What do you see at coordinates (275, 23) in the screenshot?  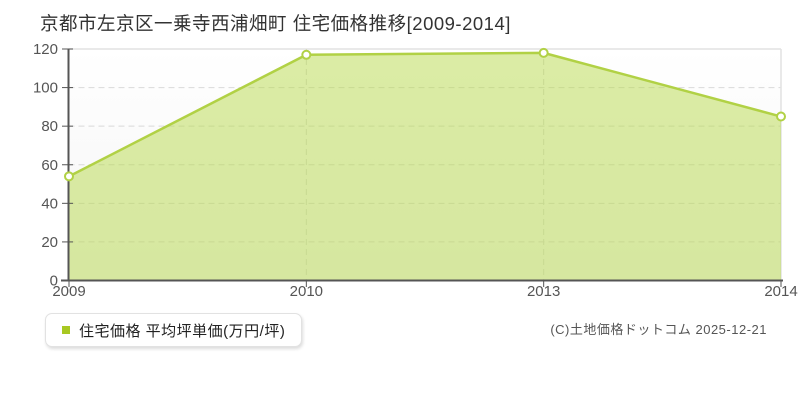 I see `page-title: 京都市左京区一乗寺西浦畑町 住宅価格推移[2009-2014]` at bounding box center [275, 23].